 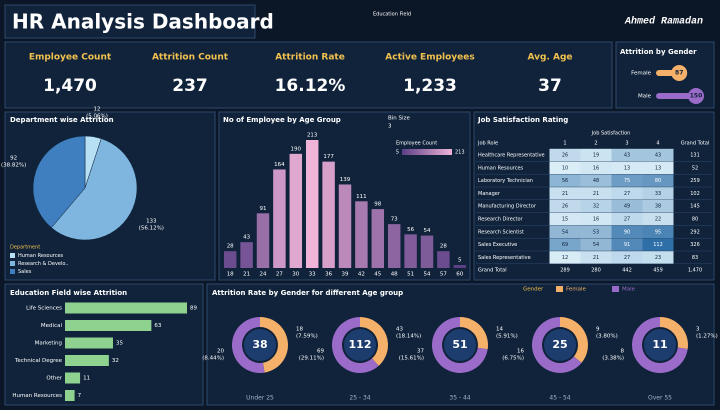 What do you see at coordinates (345, 180) in the screenshot?
I see `value-label: 139` at bounding box center [345, 180].